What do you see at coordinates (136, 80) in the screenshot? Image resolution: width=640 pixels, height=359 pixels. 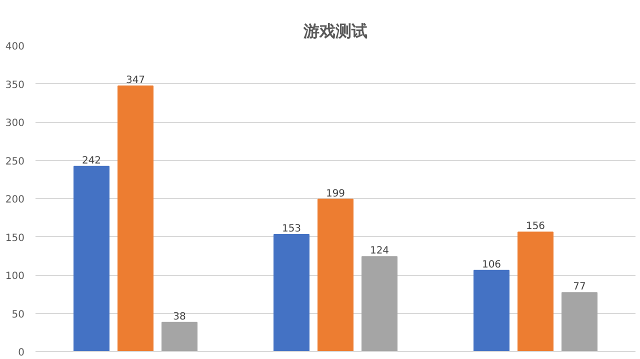 I see `data-label: 347` at bounding box center [136, 80].